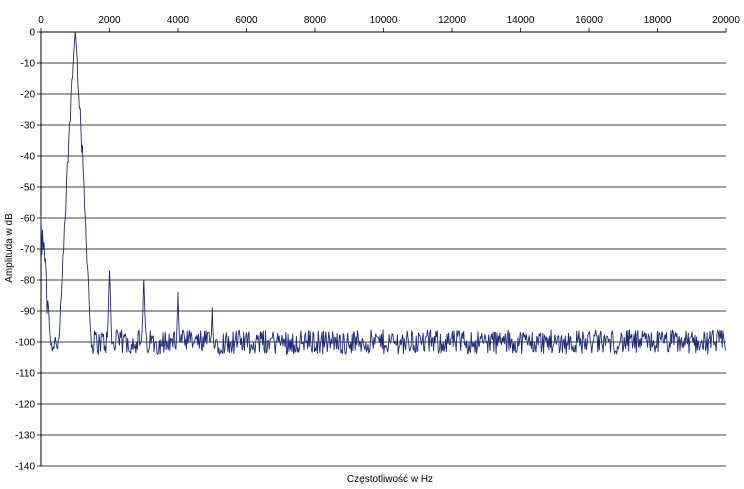 This screenshot has width=744, height=489. Describe the element at coordinates (452, 20) in the screenshot. I see `x-tick-label: 12000` at that location.